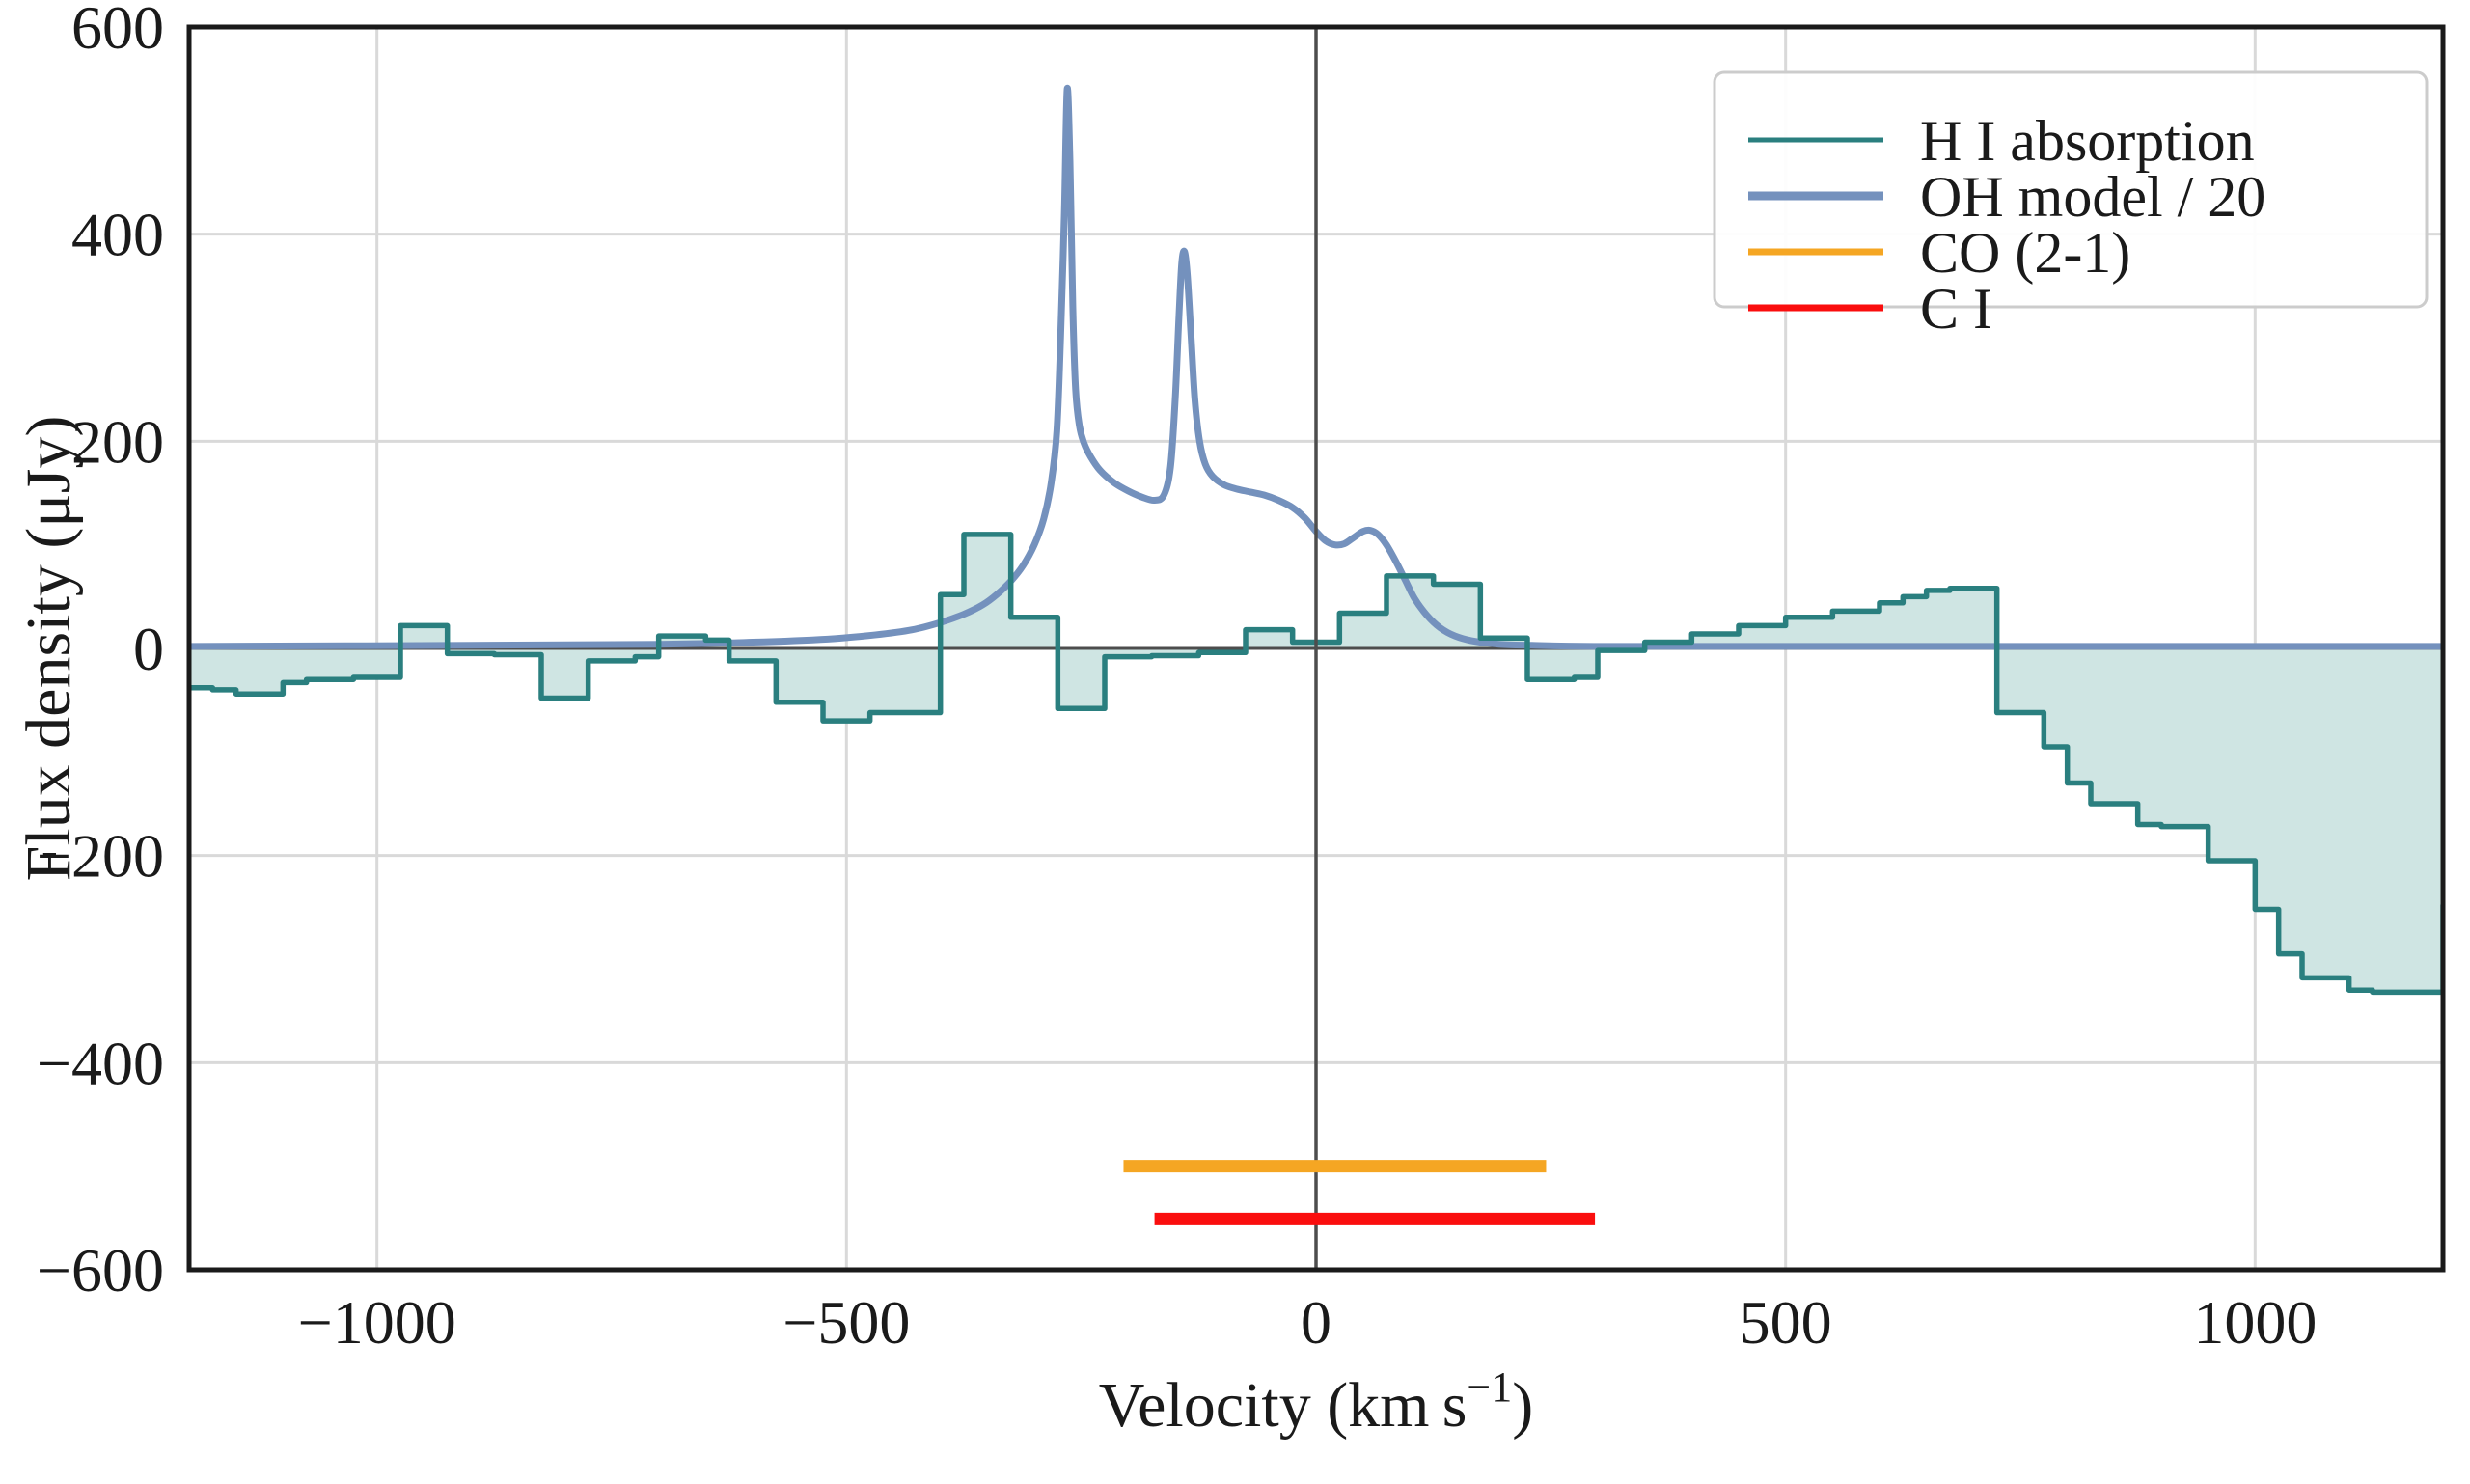 The image size is (2470, 1484). Describe the element at coordinates (846, 1322) in the screenshot. I see `x-tick-label: −500` at that location.